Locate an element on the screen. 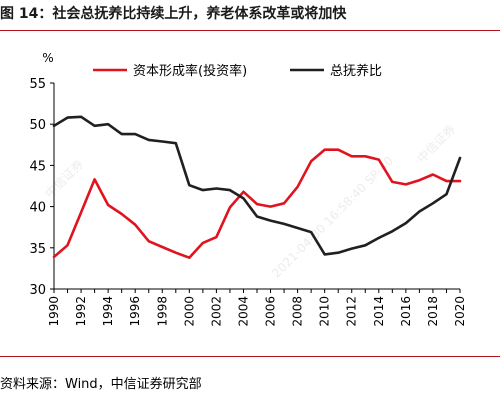  x-tick-label: 1992 is located at coordinates (81, 311).